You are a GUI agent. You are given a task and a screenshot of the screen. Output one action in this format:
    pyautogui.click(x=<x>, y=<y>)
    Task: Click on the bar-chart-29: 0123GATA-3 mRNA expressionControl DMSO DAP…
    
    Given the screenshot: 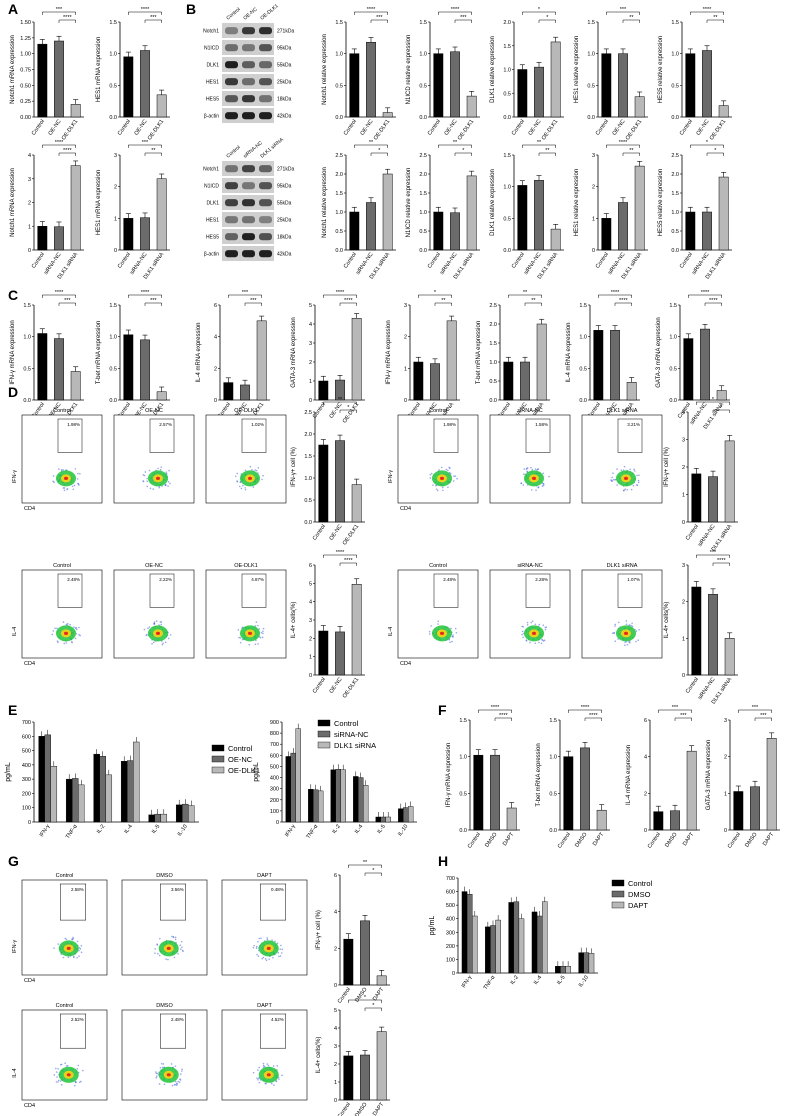 What is the action you would take?
    pyautogui.click(x=743, y=777)
    